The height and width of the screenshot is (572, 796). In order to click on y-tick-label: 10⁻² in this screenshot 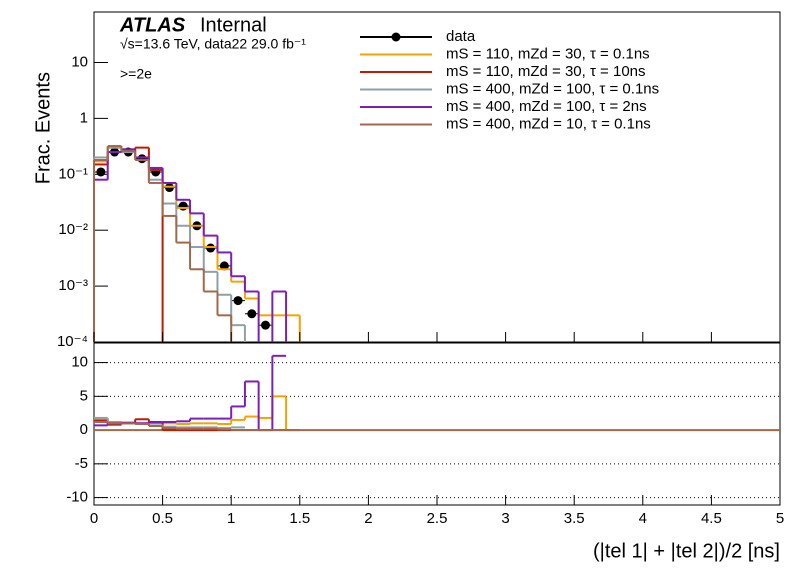, I will do `click(73, 229)`.